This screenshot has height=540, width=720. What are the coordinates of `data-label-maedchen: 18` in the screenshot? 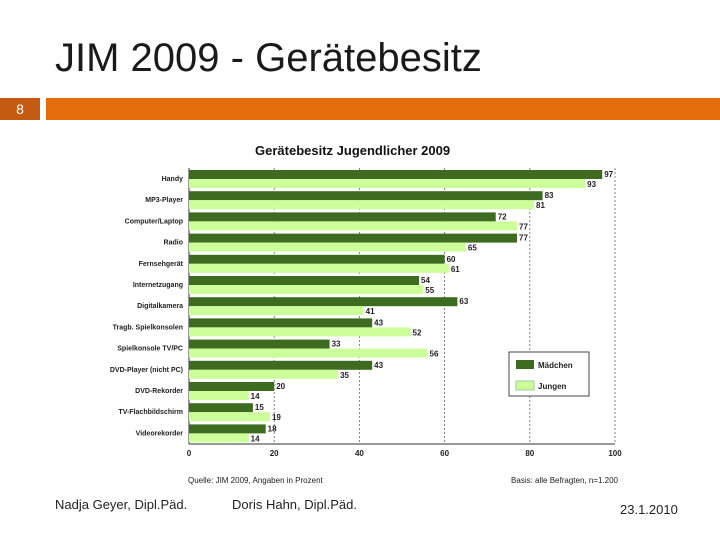 It's located at (272, 428).